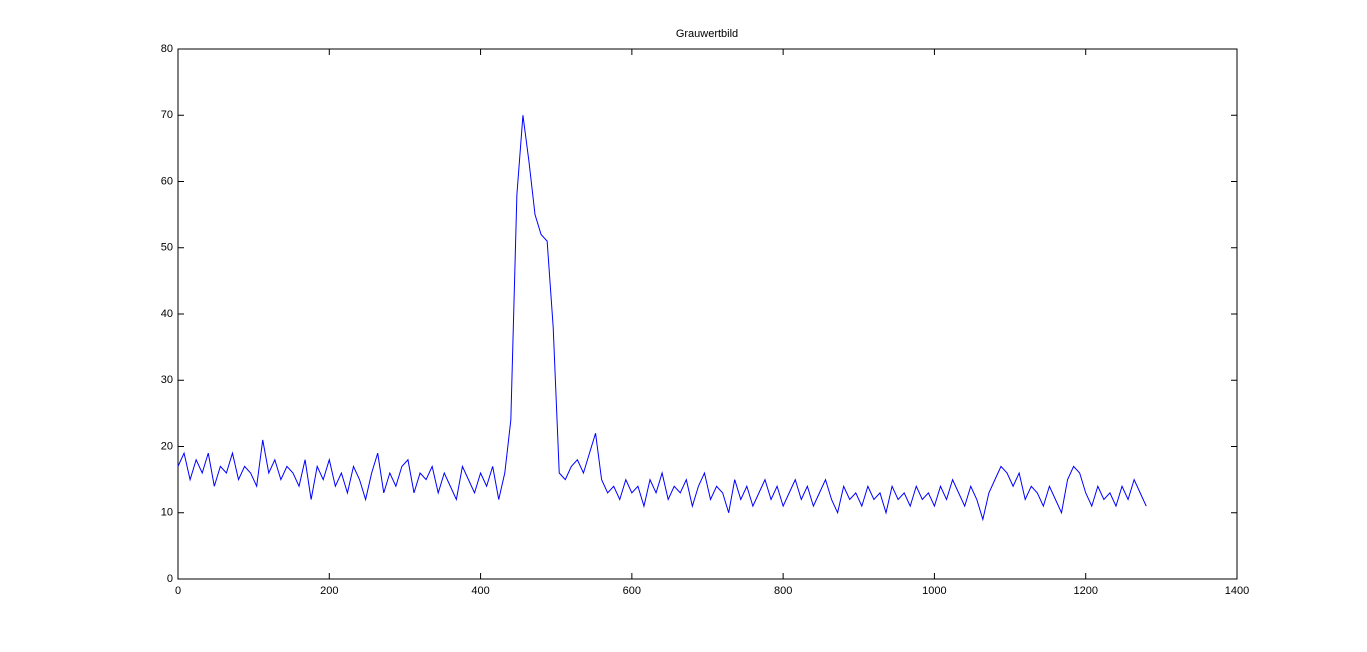  What do you see at coordinates (329, 591) in the screenshot?
I see `x-tick-label: 200` at bounding box center [329, 591].